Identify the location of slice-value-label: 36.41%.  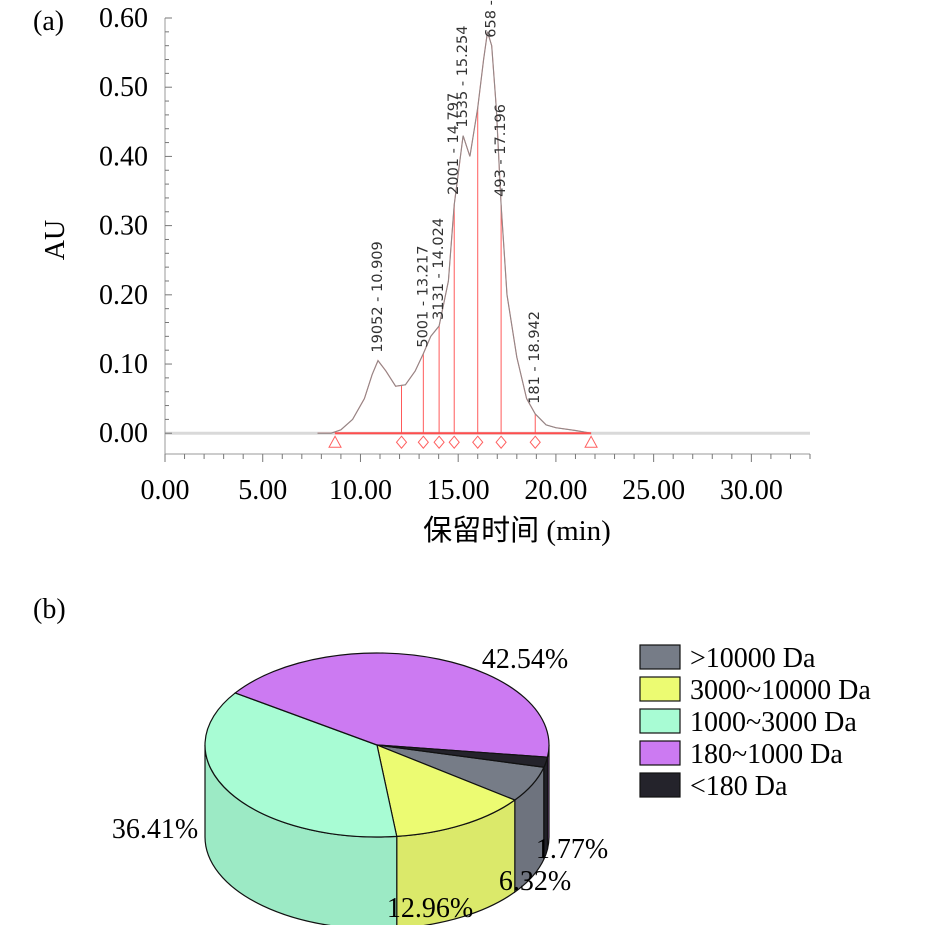
(155, 829).